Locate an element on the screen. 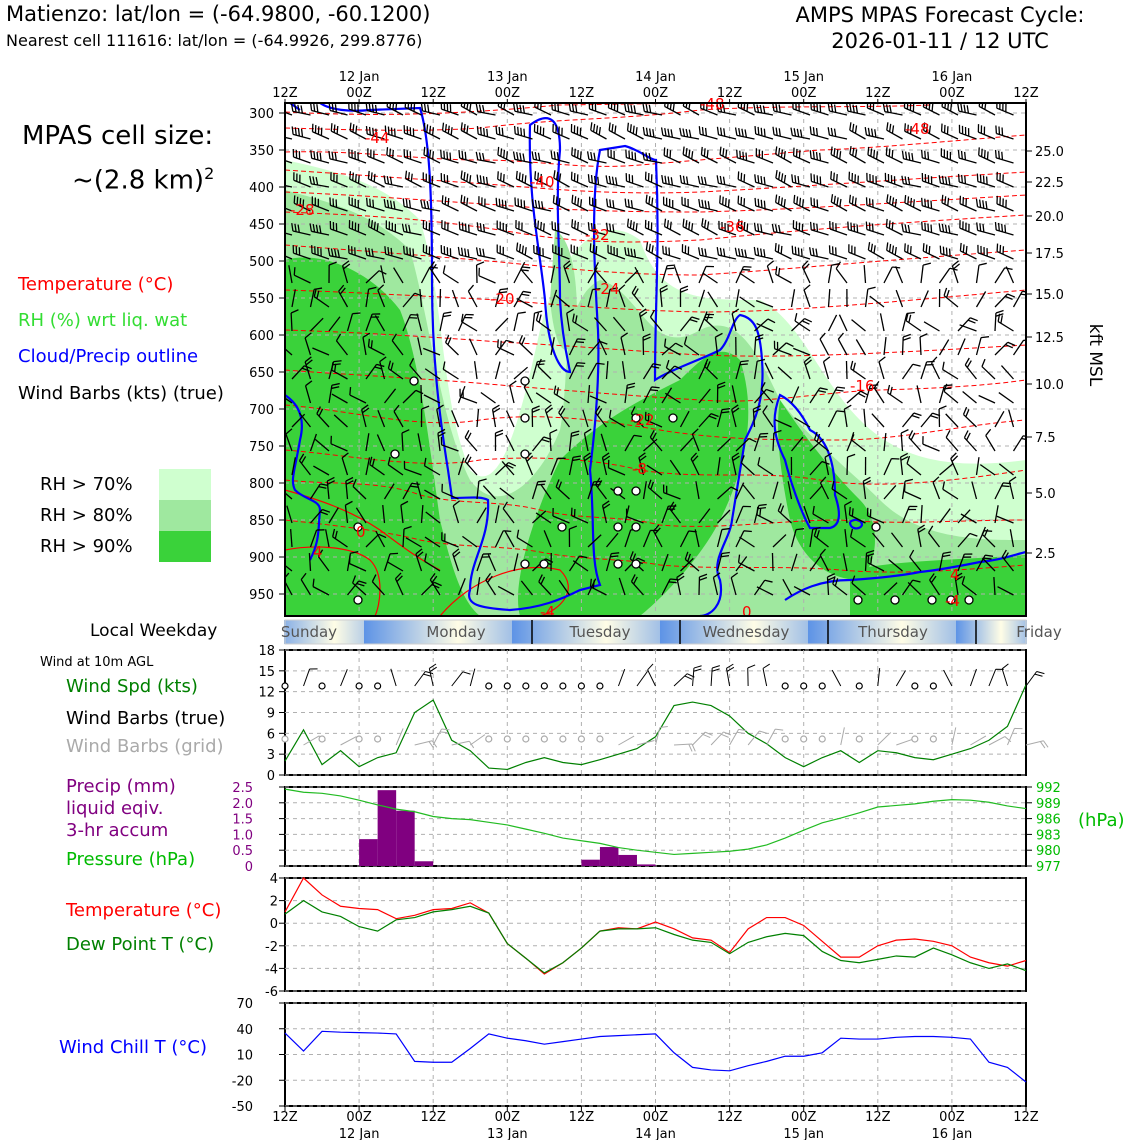 The width and height of the screenshot is (1140, 1140). legend-wind-speed: Wind Spd (kts) is located at coordinates (132, 686).